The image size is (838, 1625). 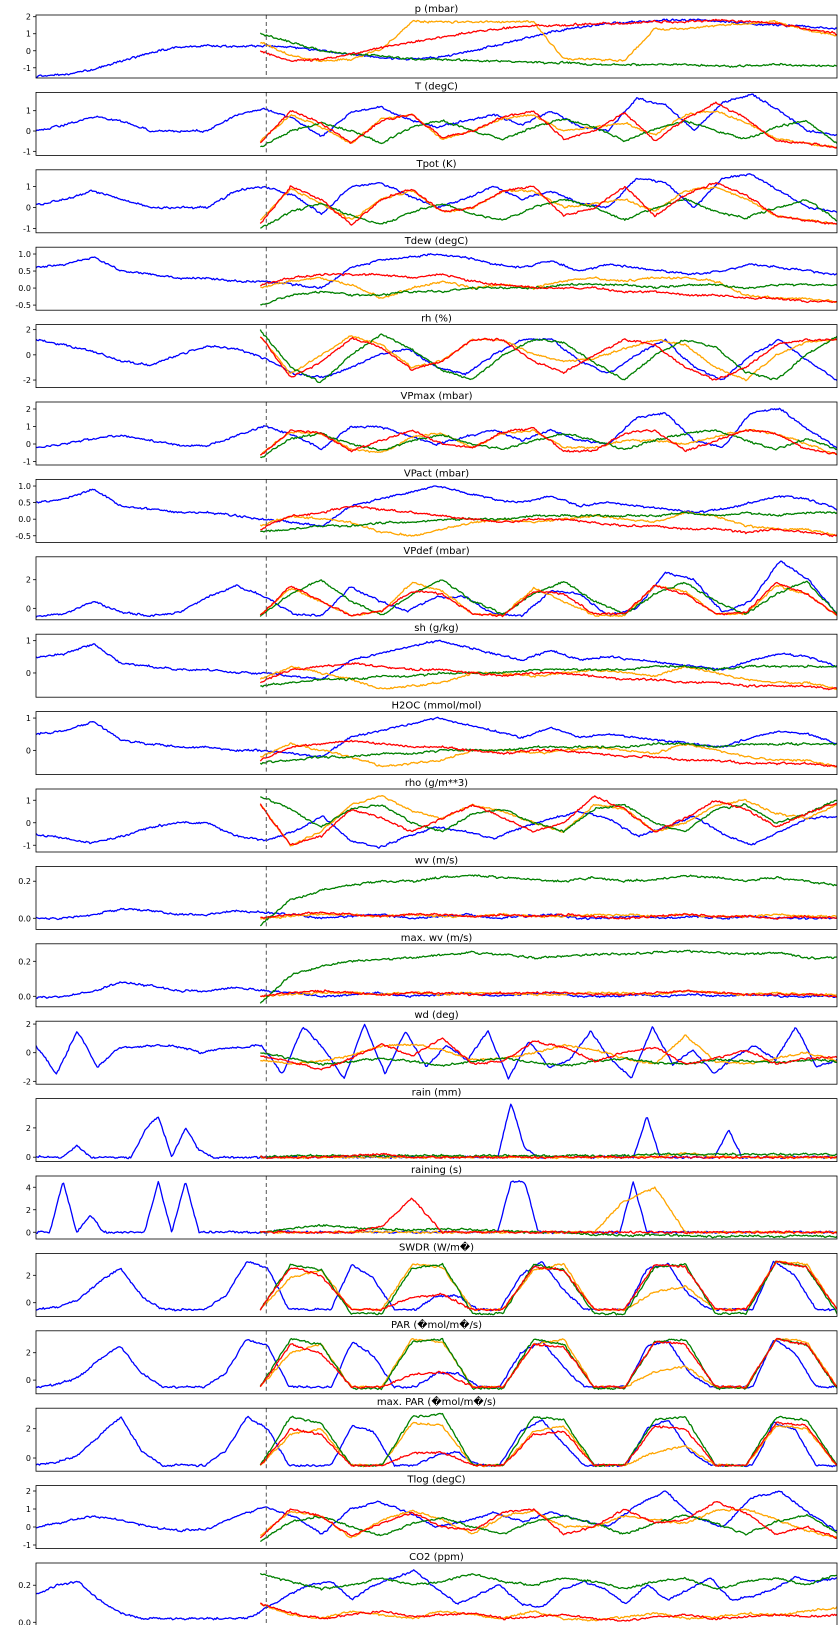 What do you see at coordinates (430, 196) in the screenshot?
I see `subplot: Tpot (K) 1 0 -1` at bounding box center [430, 196].